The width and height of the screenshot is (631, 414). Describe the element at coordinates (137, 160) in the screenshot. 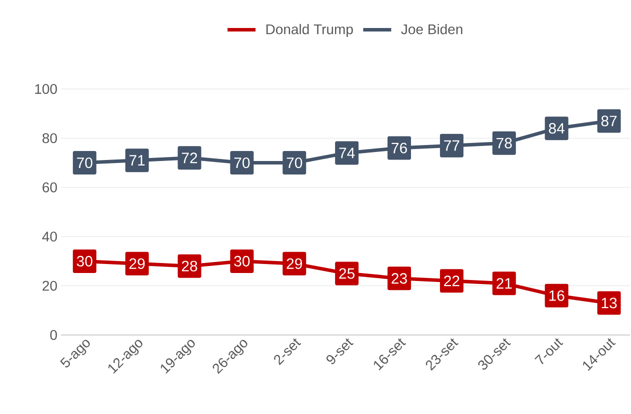

I see `data-label: 71` at that location.